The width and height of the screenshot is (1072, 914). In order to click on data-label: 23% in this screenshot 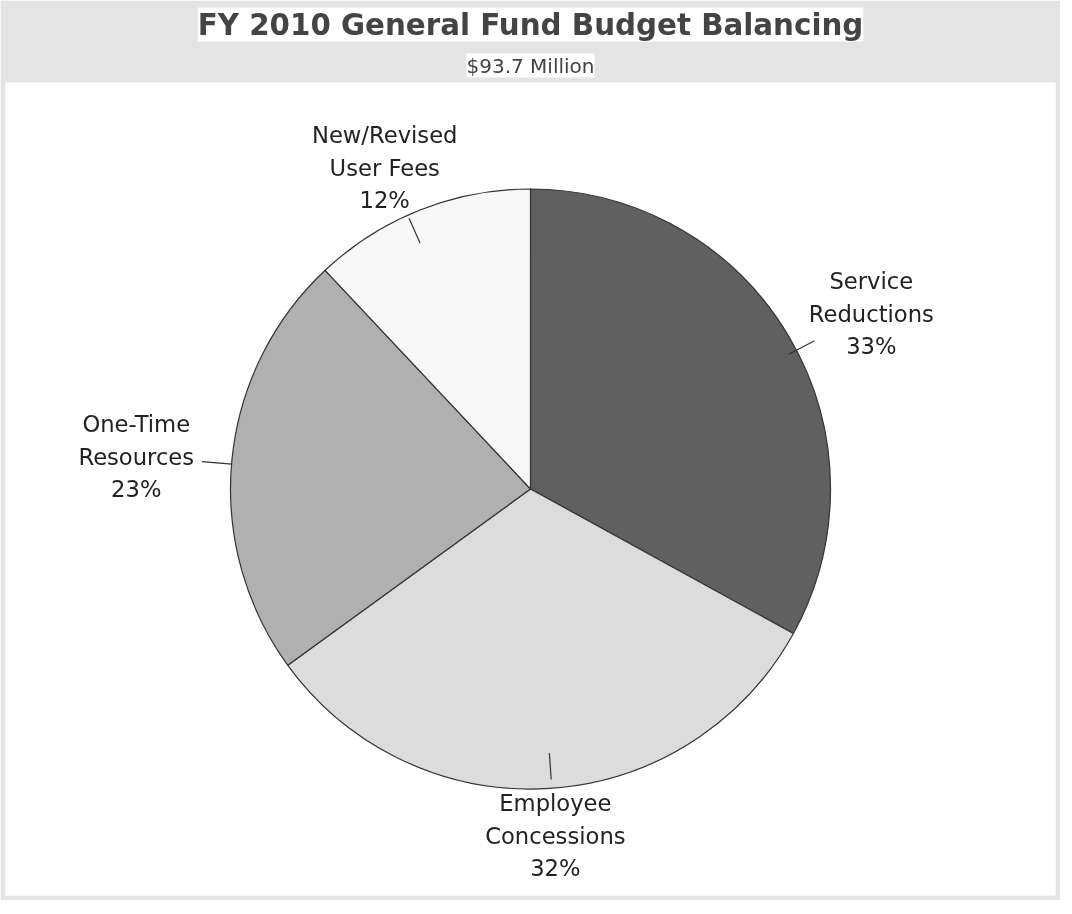, I will do `click(136, 489)`.